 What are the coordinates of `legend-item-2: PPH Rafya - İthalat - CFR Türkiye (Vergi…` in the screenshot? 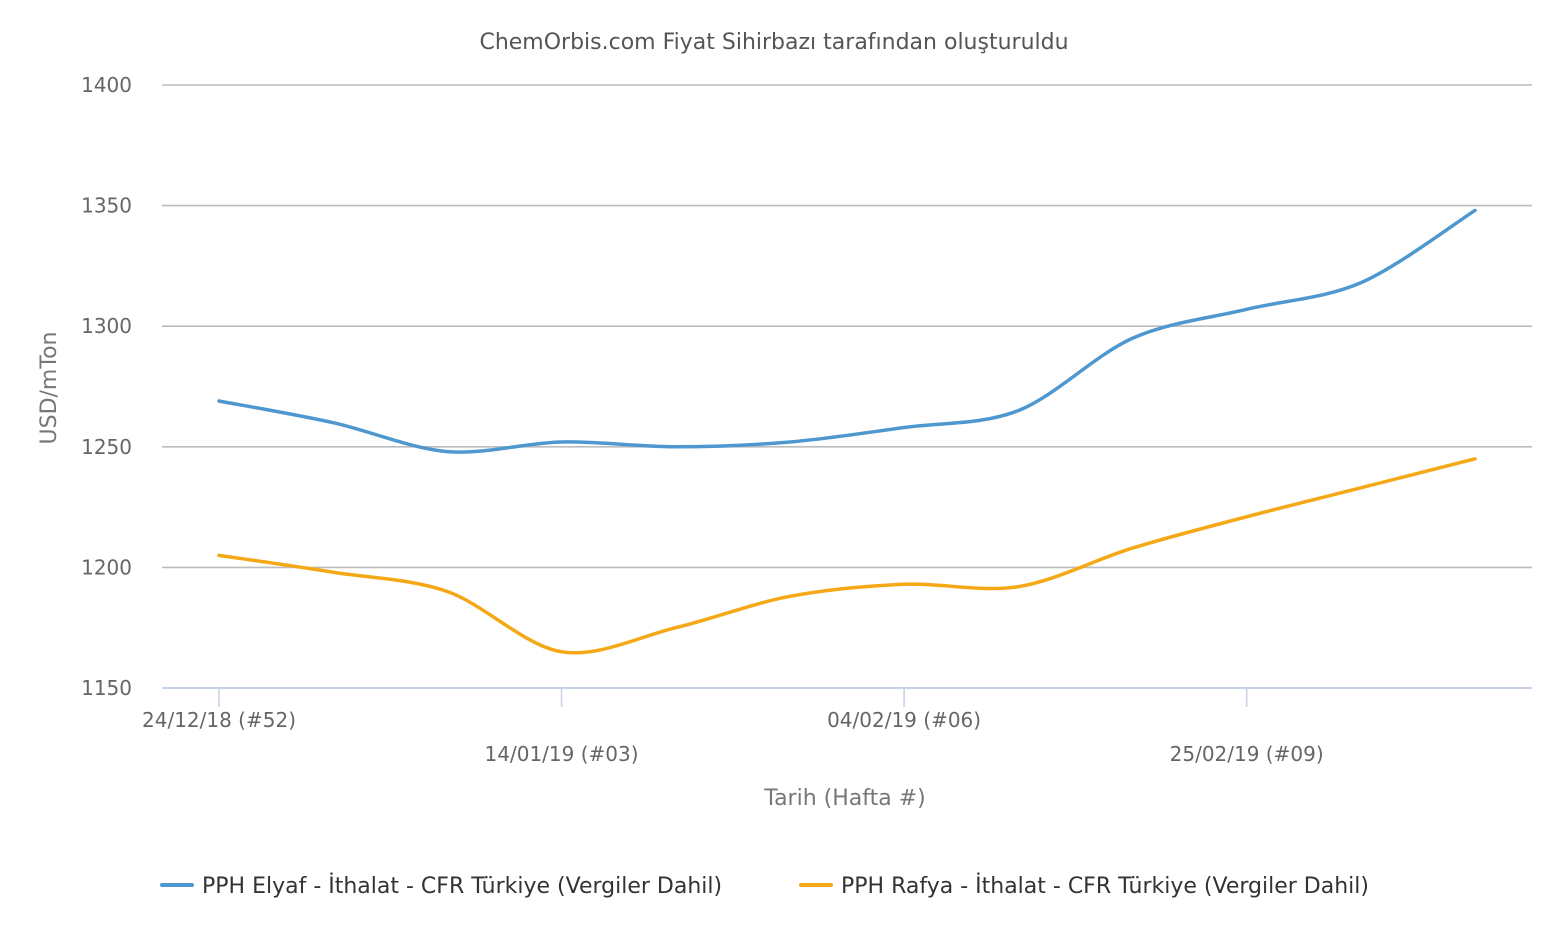 It's located at (1084, 886).